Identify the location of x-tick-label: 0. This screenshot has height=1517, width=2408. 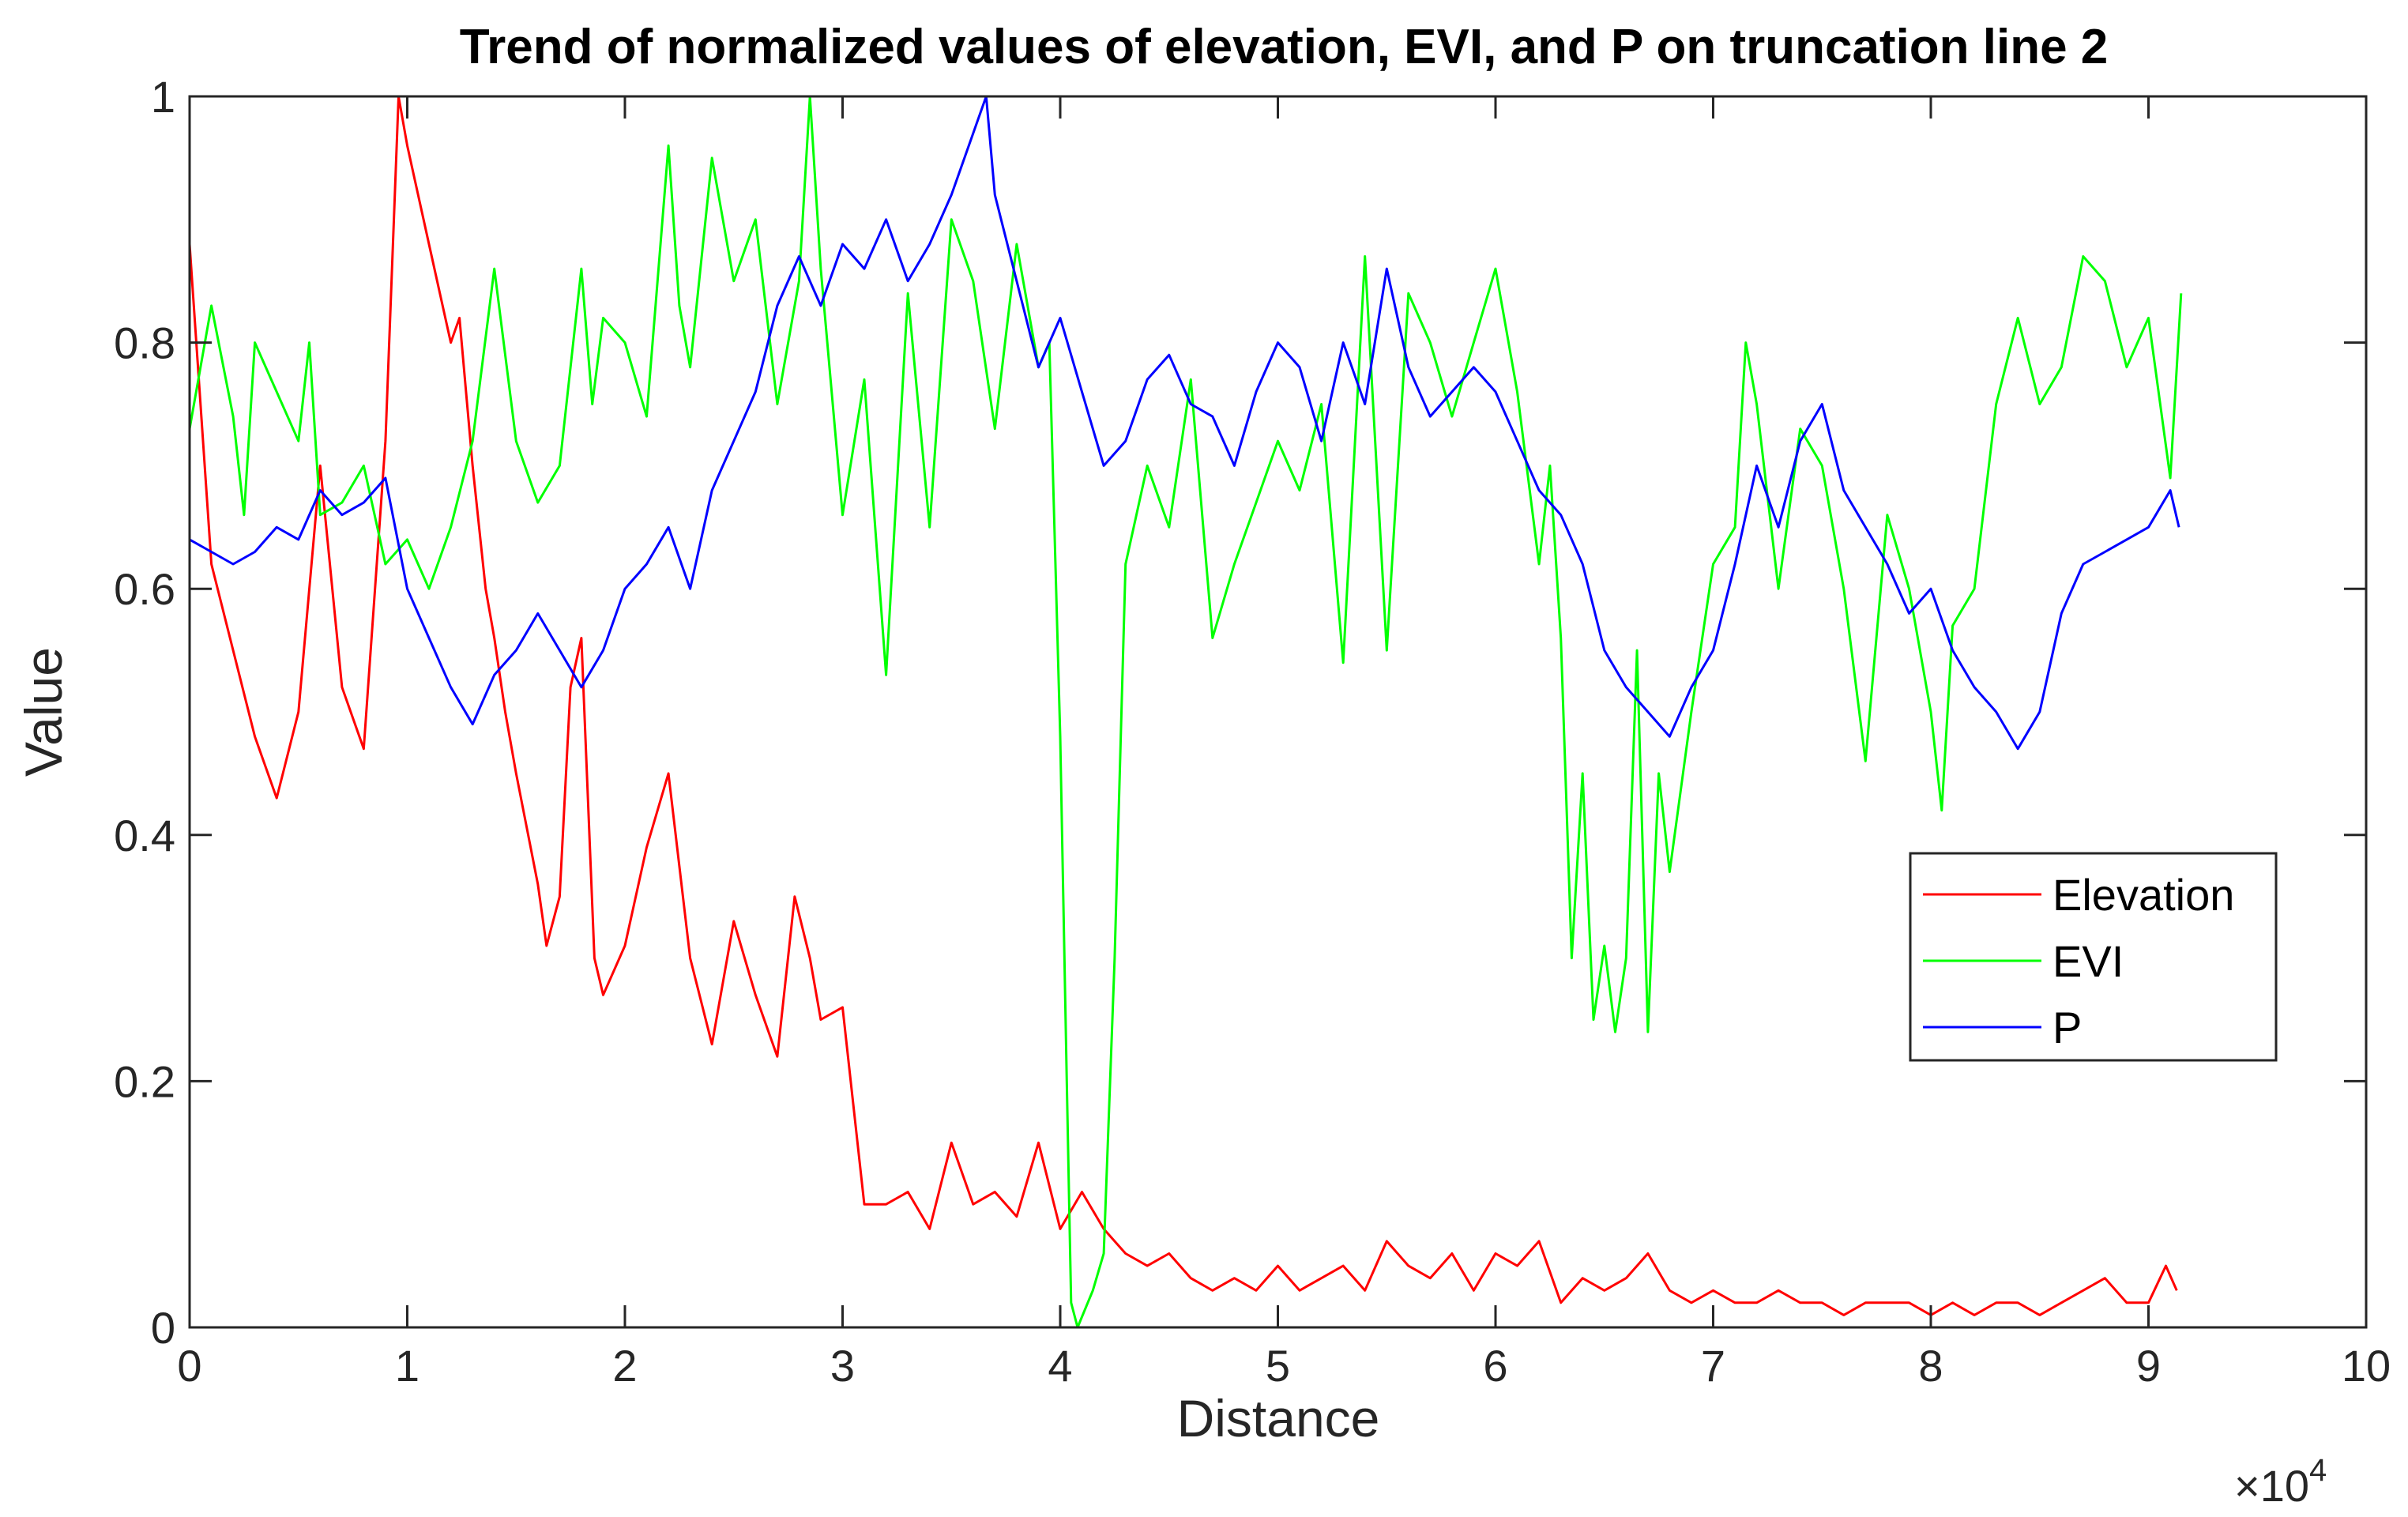
(189, 1366).